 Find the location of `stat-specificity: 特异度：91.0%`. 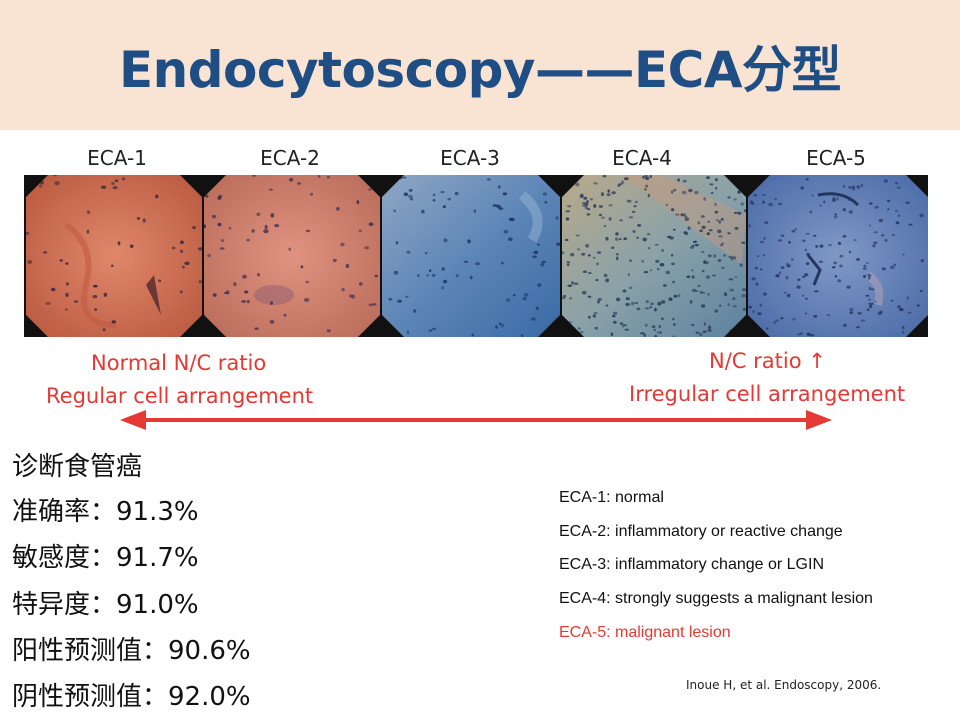

stat-specificity: 特异度：91.0% is located at coordinates (105, 605).